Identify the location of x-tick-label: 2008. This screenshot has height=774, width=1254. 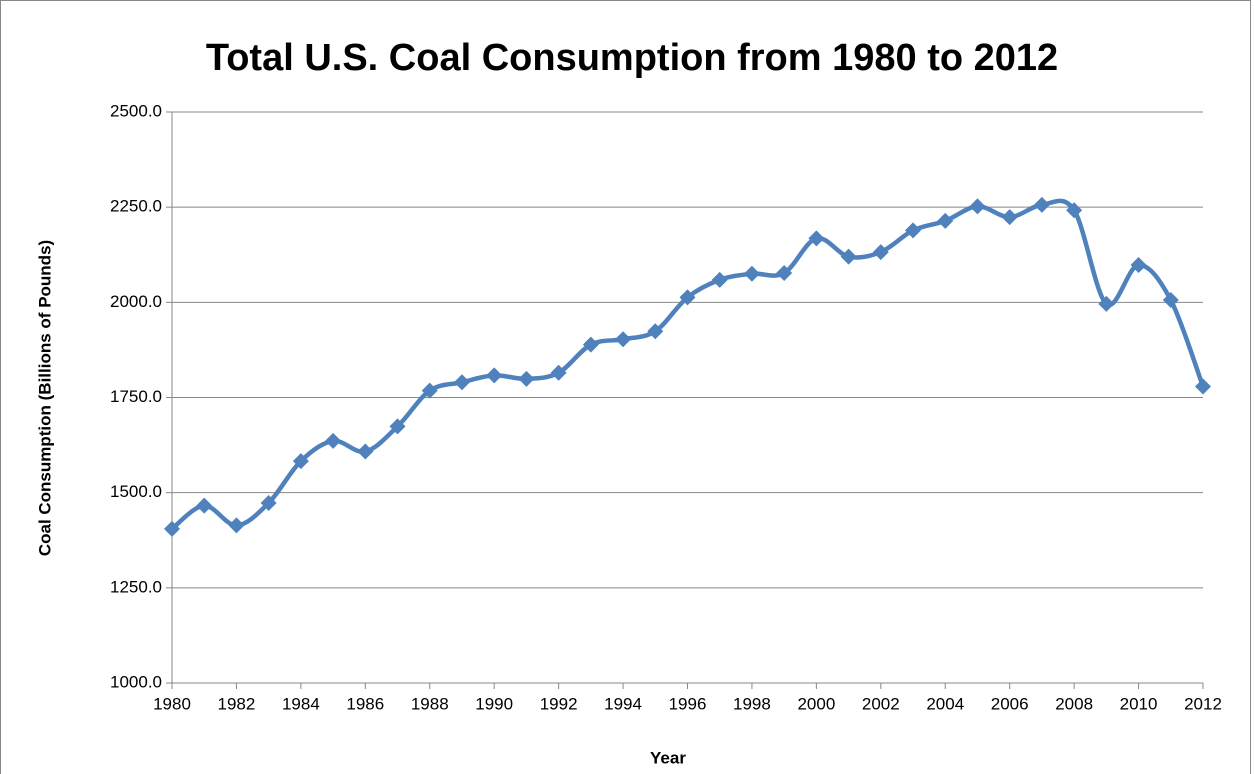
(1074, 703).